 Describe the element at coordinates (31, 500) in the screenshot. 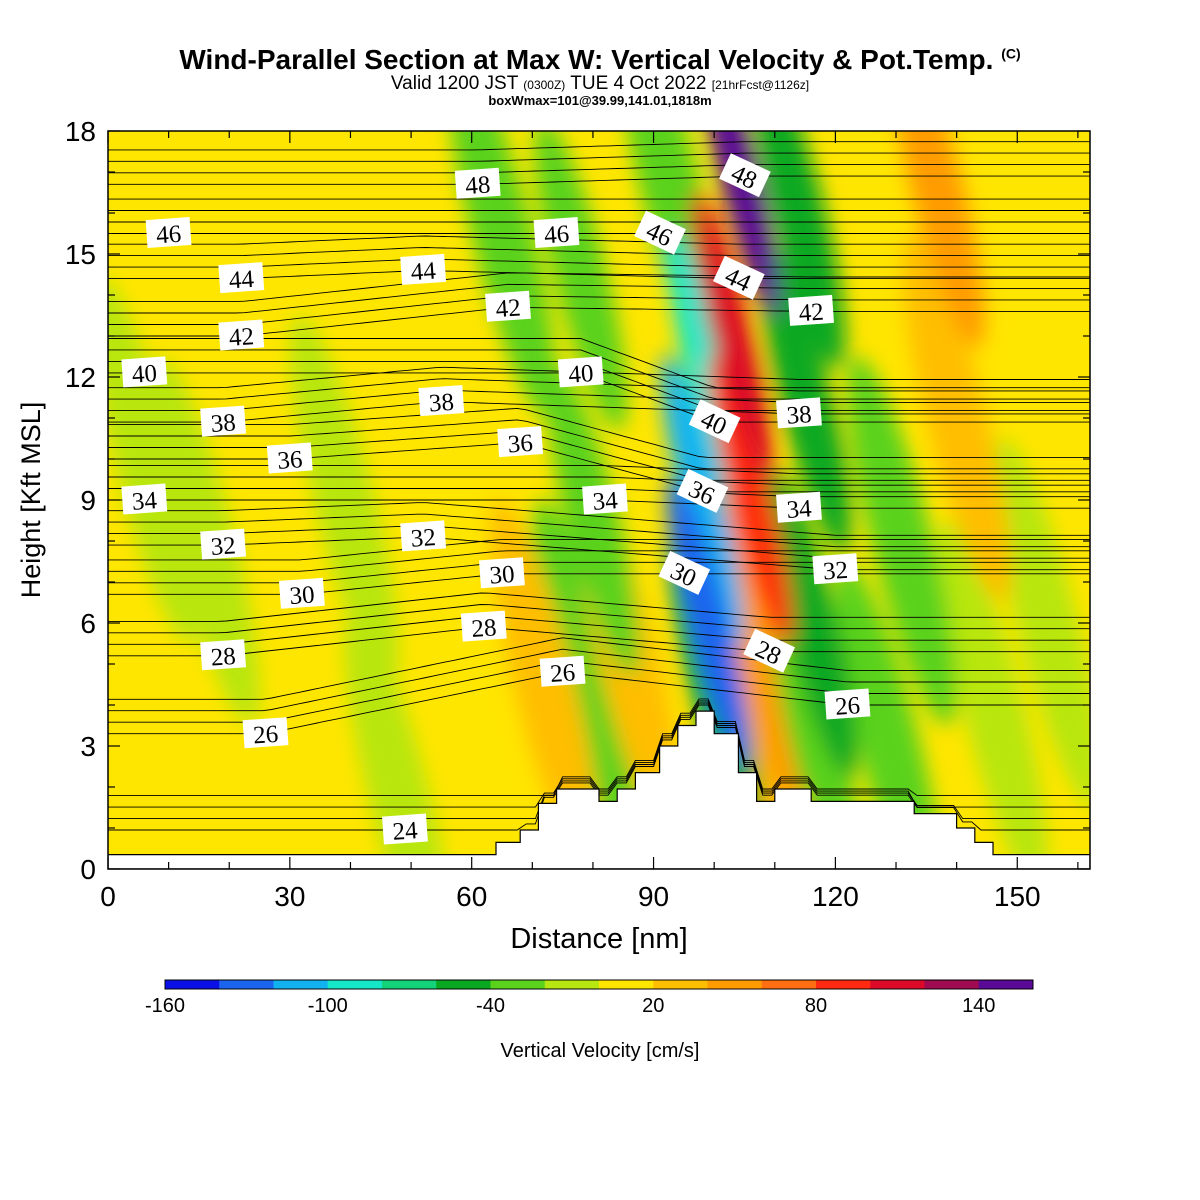

I see `y-axis-label: Height [Kft MSL]` at that location.